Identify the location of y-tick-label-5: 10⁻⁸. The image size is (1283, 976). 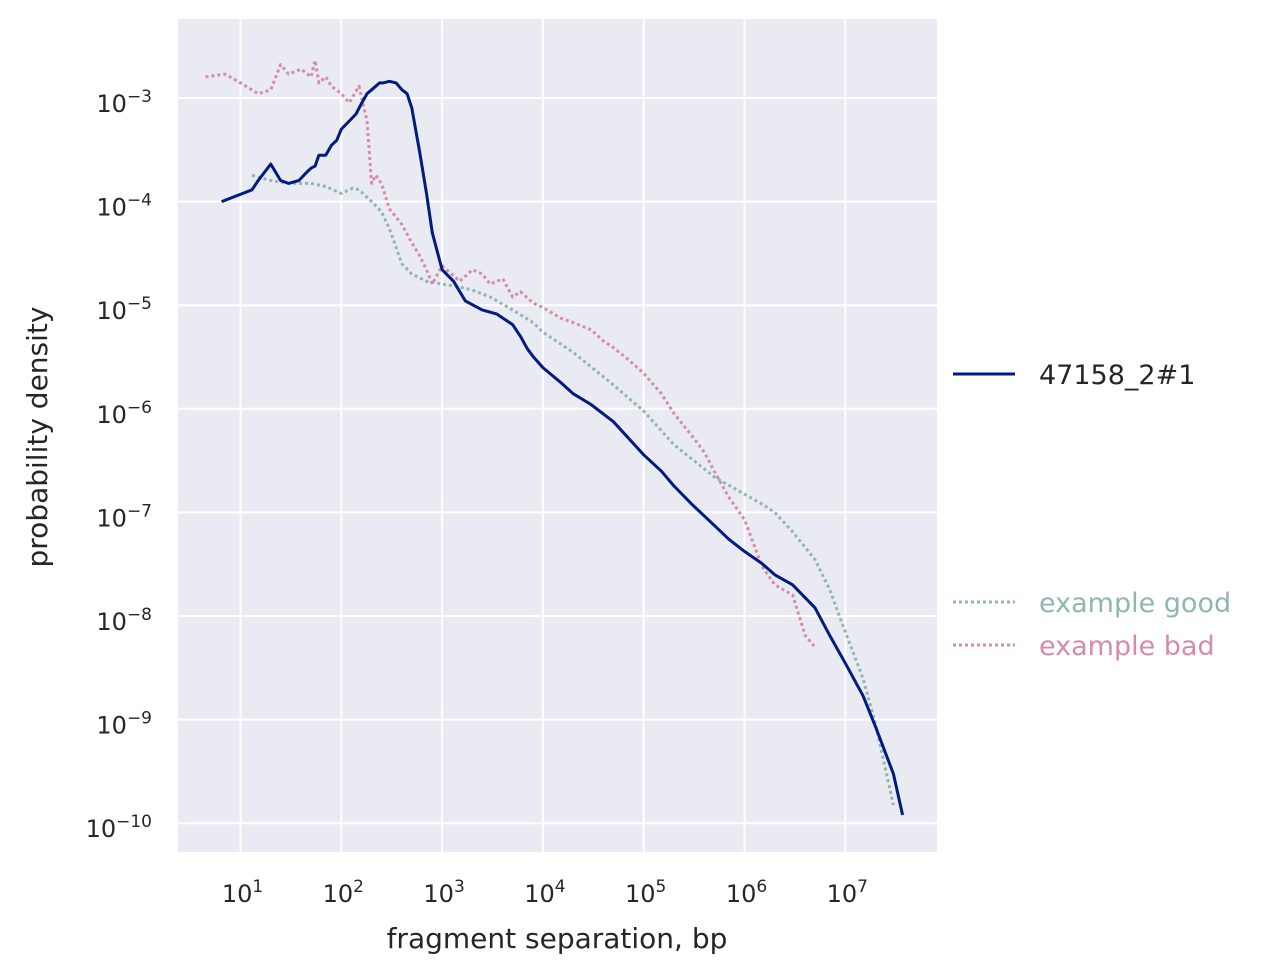
(124, 620).